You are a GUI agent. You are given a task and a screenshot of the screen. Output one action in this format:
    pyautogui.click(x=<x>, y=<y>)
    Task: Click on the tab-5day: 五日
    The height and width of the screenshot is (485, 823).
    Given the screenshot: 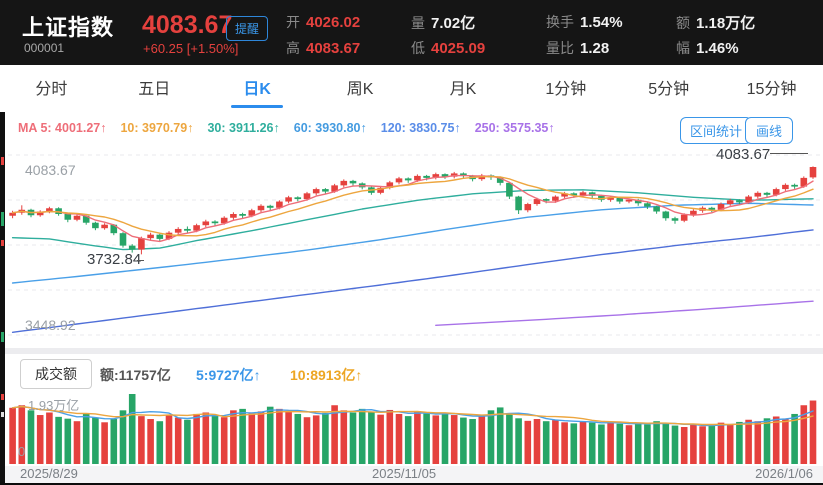 What is the action you would take?
    pyautogui.click(x=154, y=89)
    